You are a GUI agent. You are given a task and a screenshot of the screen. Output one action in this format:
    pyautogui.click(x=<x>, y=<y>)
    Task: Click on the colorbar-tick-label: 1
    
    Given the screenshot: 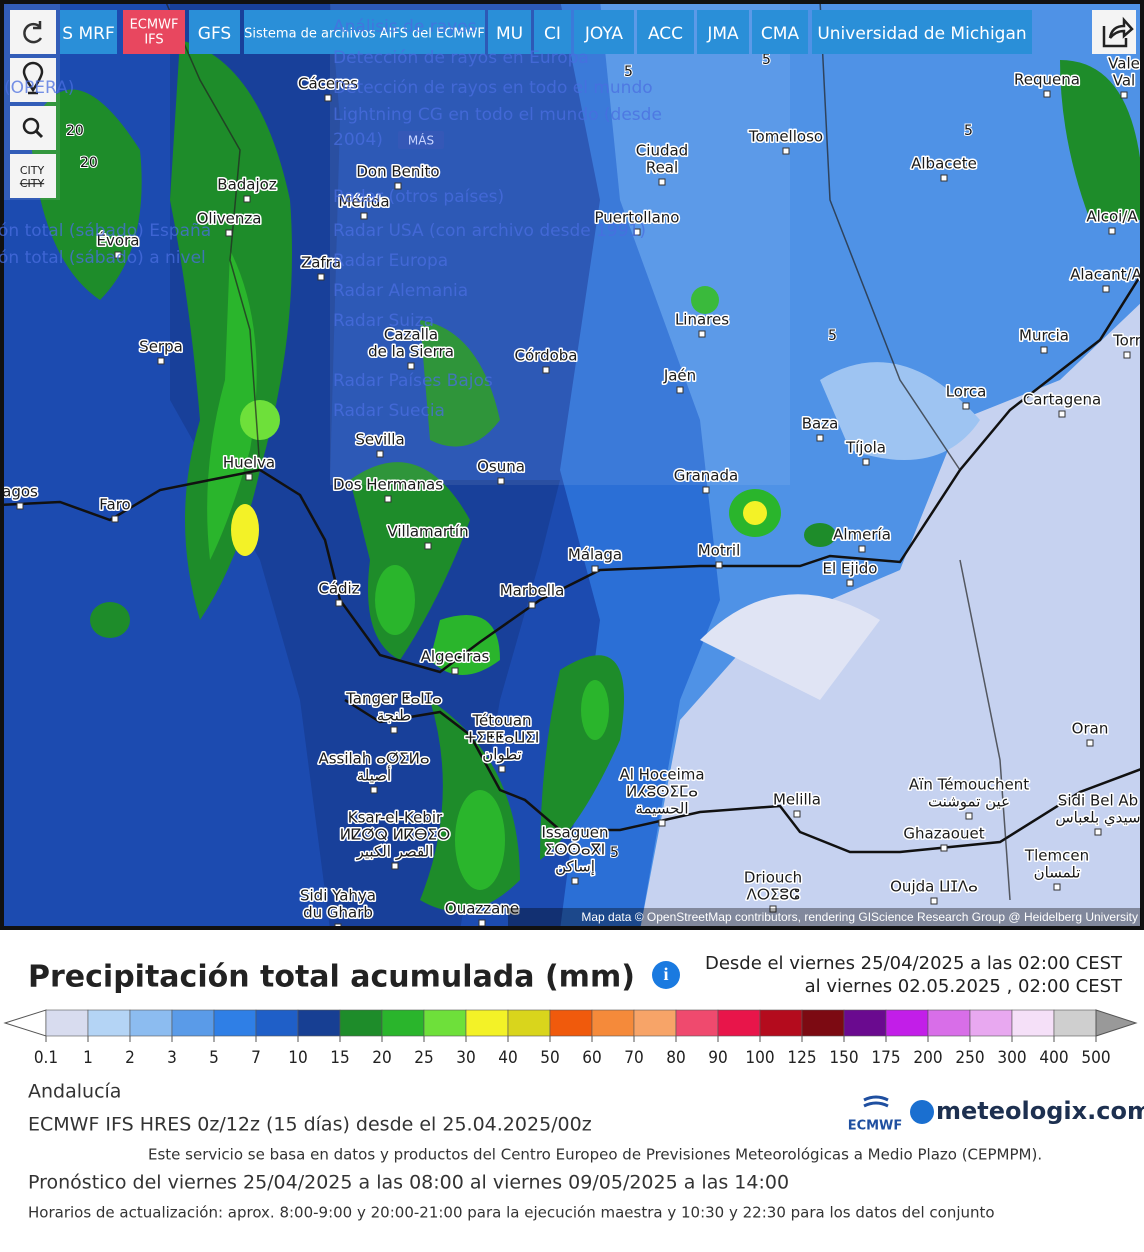 What is the action you would take?
    pyautogui.click(x=88, y=1058)
    